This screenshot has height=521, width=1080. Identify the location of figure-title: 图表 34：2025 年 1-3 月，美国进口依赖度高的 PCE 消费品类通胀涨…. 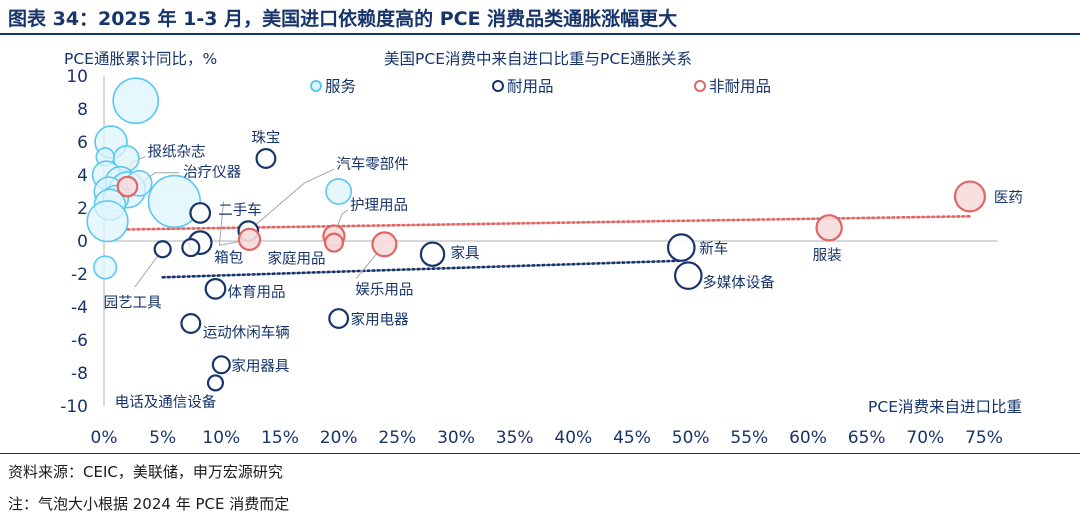
(343, 19).